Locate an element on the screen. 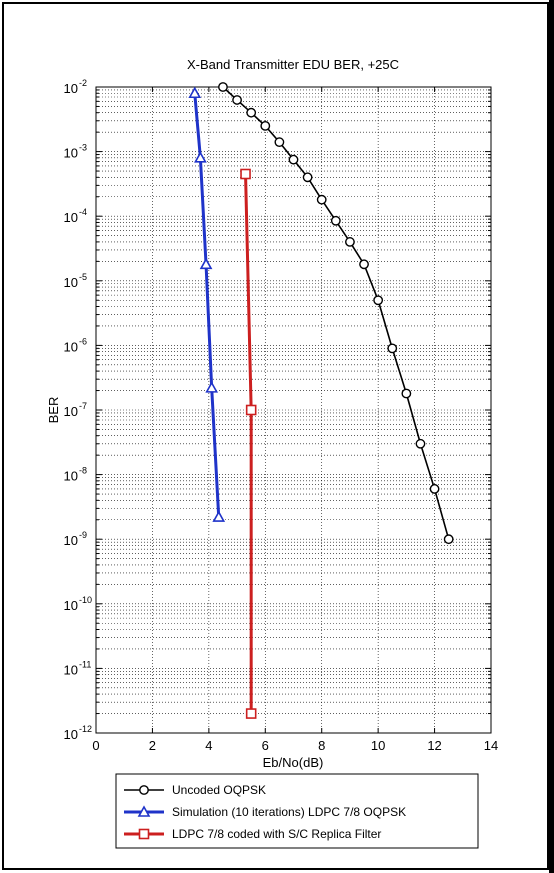 The height and width of the screenshot is (873, 554). y-tick-exponent: -11 is located at coordinates (85, 664).